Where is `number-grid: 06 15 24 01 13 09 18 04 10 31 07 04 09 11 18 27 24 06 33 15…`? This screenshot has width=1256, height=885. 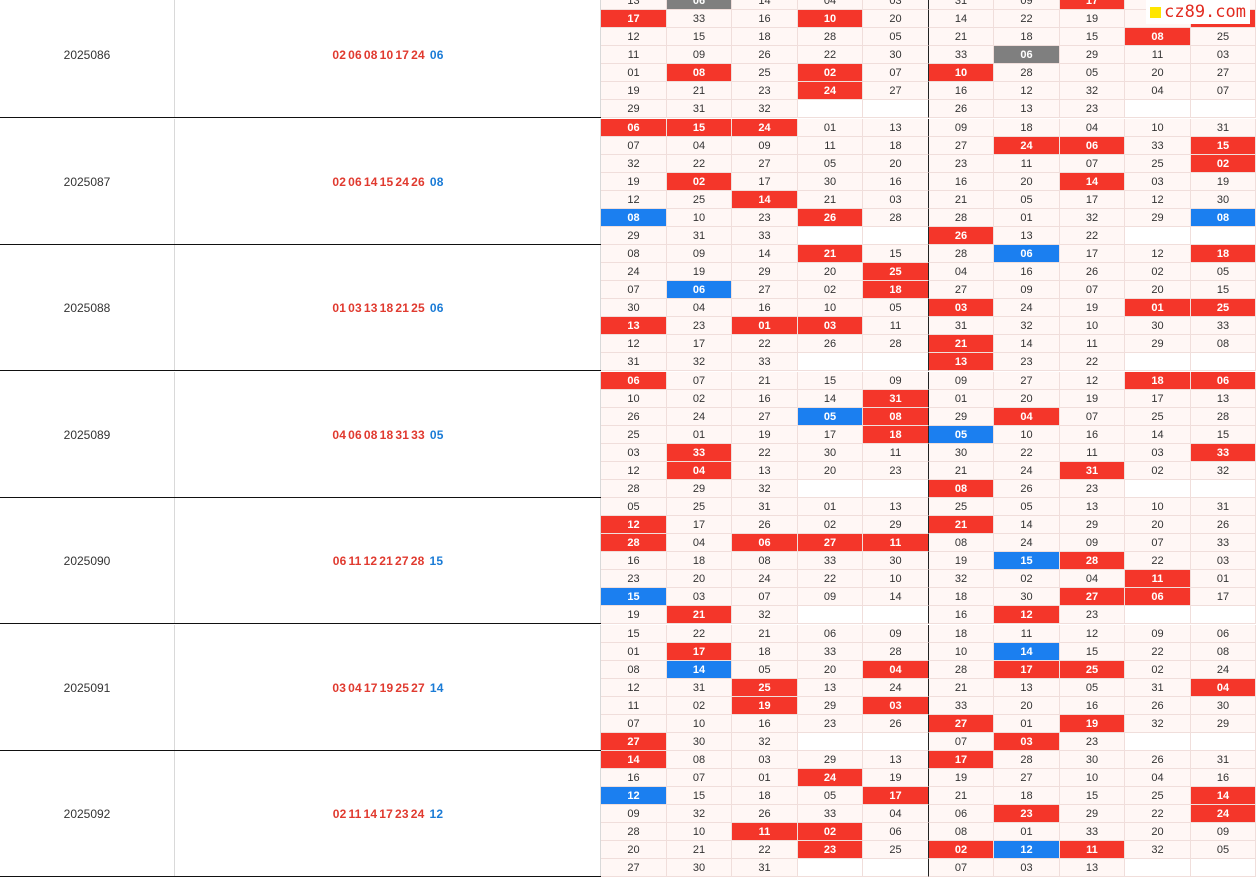 number-grid: 06 15 24 01 13 09 18 04 10 31 07 04 09 11 18 27 24 06 33 15… is located at coordinates (928, 182).